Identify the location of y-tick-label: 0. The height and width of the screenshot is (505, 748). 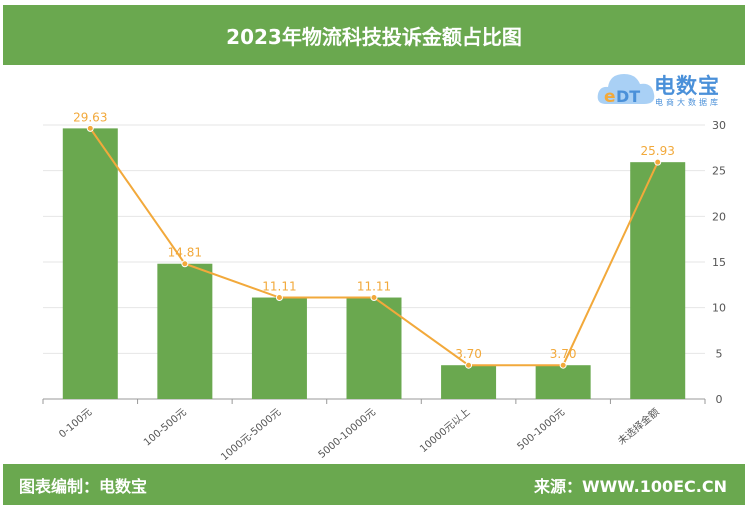
(719, 399).